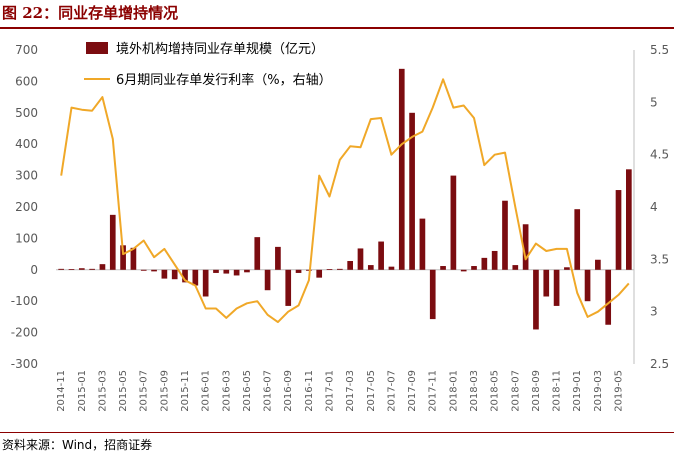 Image resolution: width=674 pixels, height=455 pixels. What do you see at coordinates (659, 50) in the screenshot?
I see `right-tick-label: 5.5` at bounding box center [659, 50].